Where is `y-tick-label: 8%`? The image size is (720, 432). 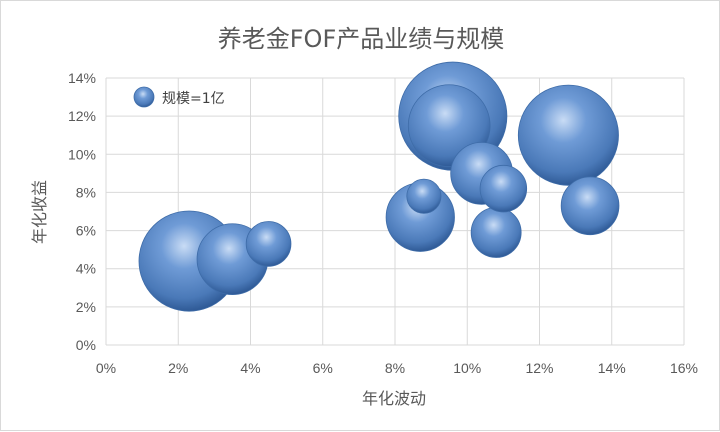
y-tick-label: 8% is located at coordinates (86, 192).